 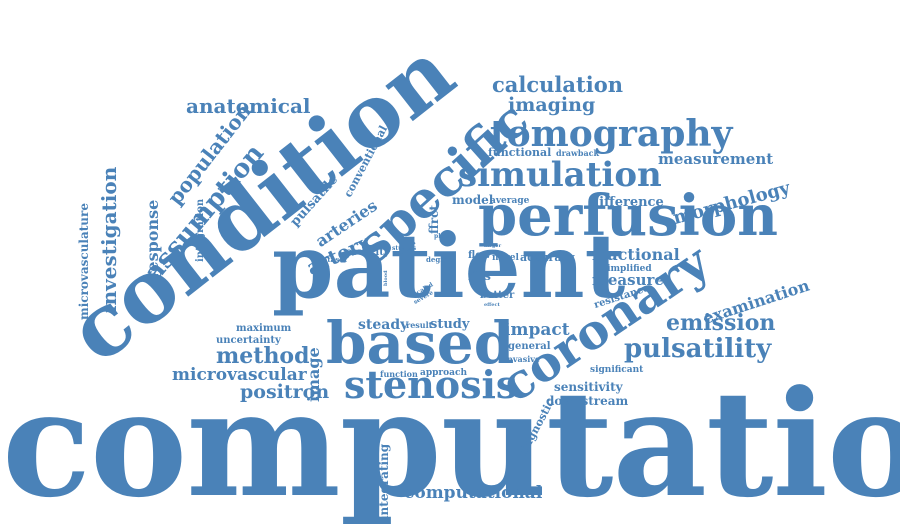 What do you see at coordinates (510, 201) in the screenshot?
I see `word-average: average` at bounding box center [510, 201].